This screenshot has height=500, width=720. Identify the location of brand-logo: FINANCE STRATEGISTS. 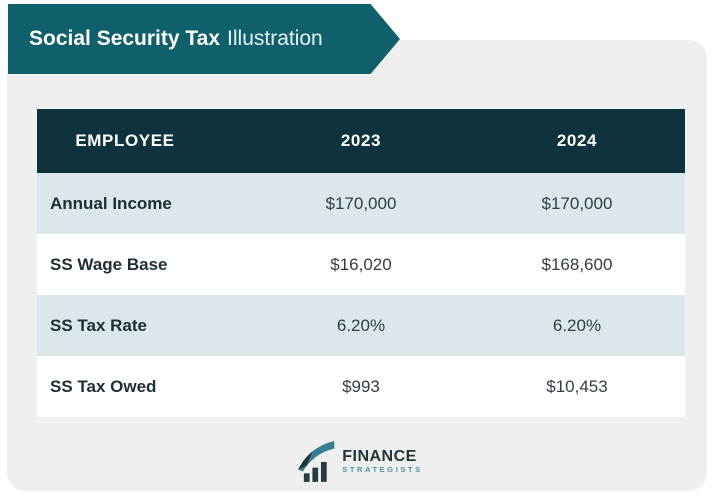
(360, 461).